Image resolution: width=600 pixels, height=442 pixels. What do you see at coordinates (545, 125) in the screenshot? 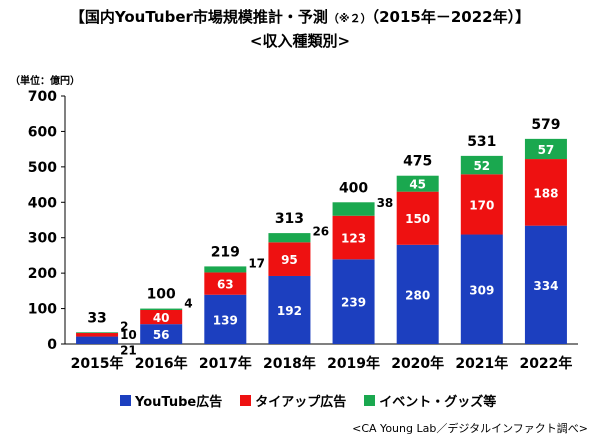
I see `total-label: 579` at bounding box center [545, 125].